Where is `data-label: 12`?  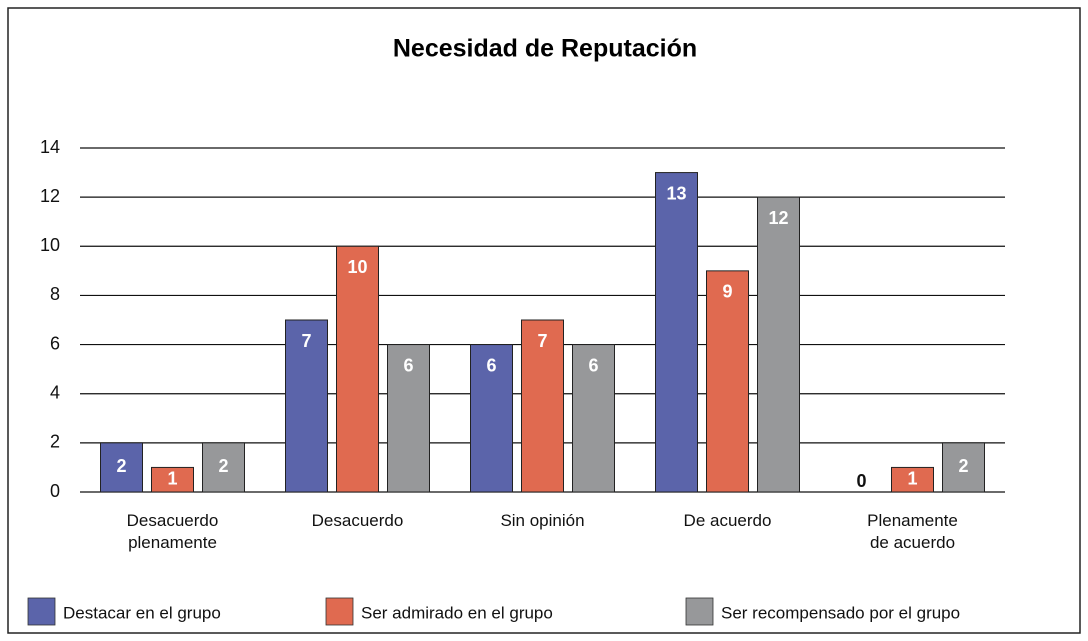 data-label: 12 is located at coordinates (778, 218).